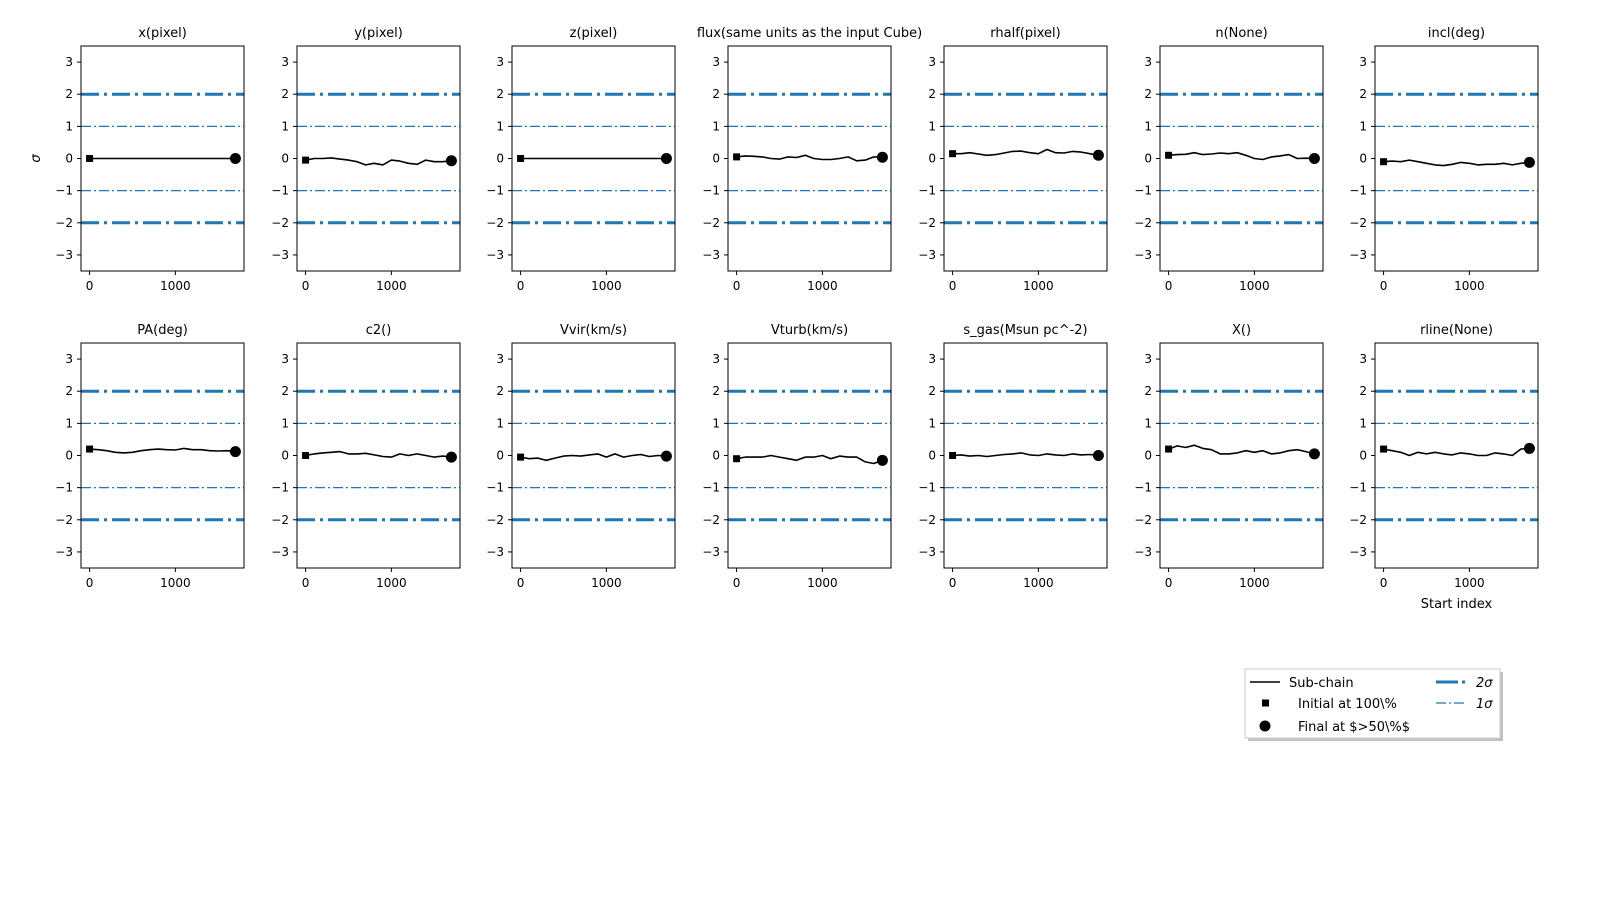  Describe the element at coordinates (1347, 704) in the screenshot. I see `legend-label: Initial at 100\%` at that location.